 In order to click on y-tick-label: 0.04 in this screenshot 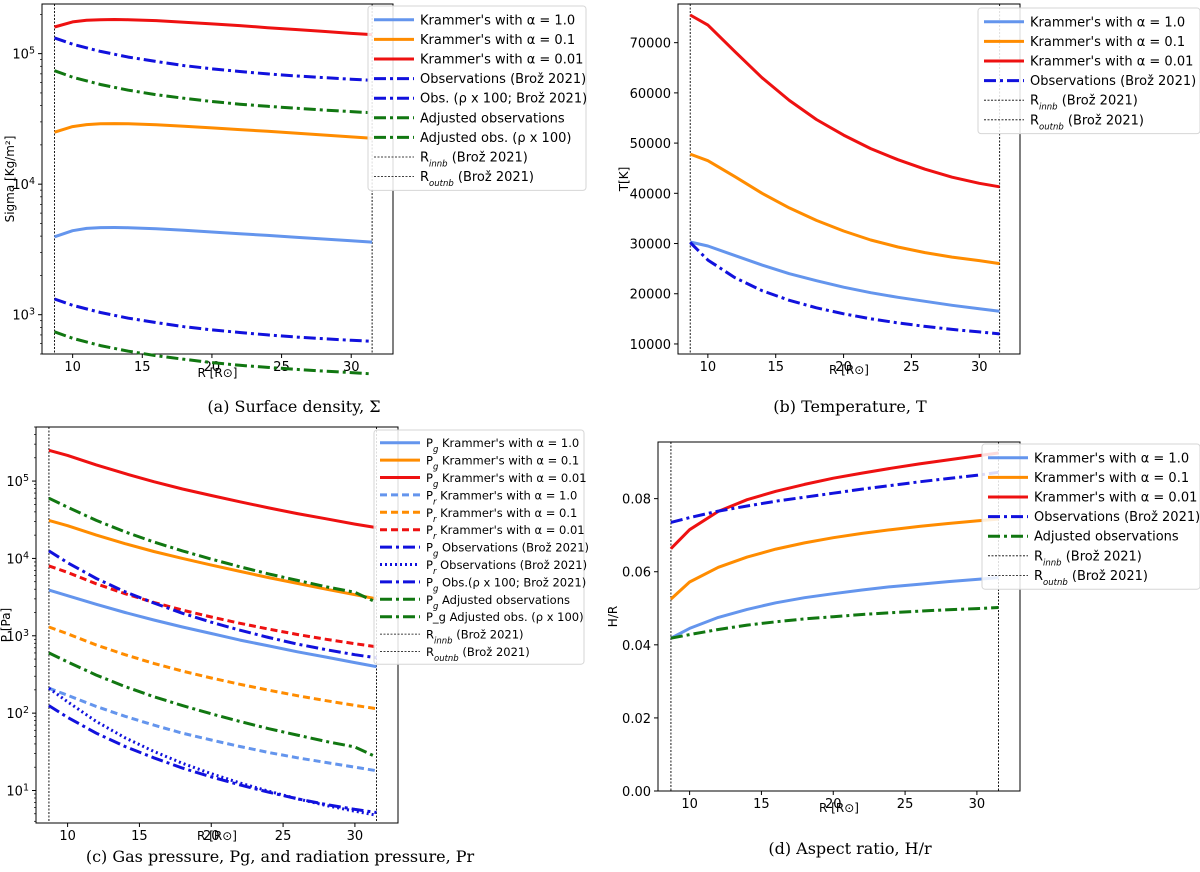, I will do `click(636, 646)`.